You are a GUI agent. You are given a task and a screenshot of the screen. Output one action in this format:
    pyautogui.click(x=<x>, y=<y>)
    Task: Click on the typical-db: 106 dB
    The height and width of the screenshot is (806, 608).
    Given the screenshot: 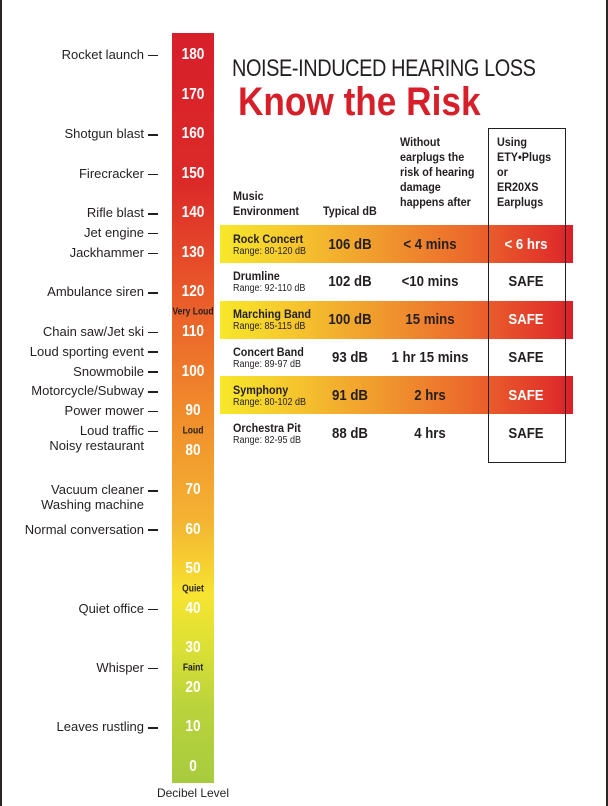 What is the action you would take?
    pyautogui.click(x=350, y=244)
    